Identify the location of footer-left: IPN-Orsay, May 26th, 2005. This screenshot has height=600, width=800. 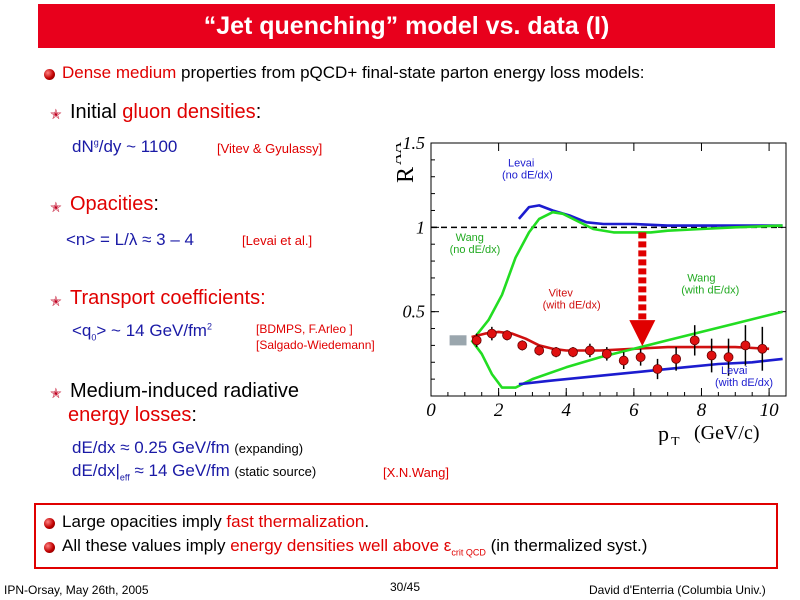
(76, 590).